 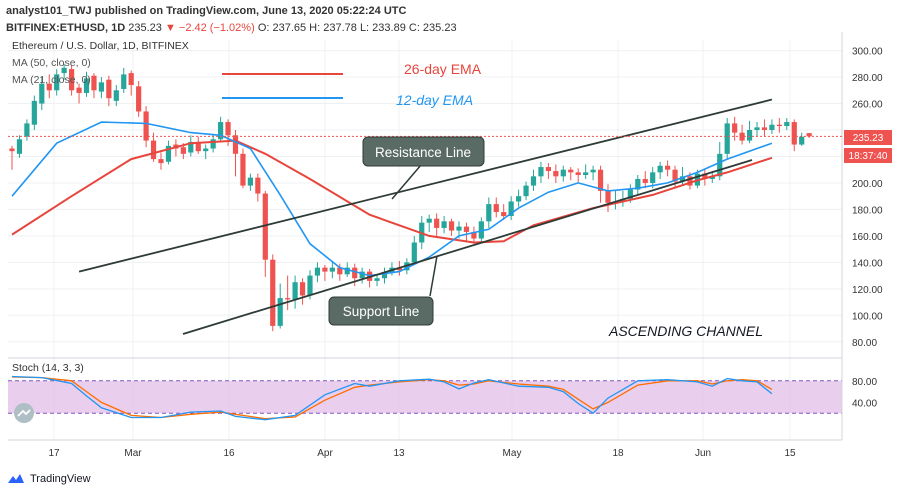 What do you see at coordinates (867, 184) in the screenshot?
I see `y-tick-label: 200.00` at bounding box center [867, 184].